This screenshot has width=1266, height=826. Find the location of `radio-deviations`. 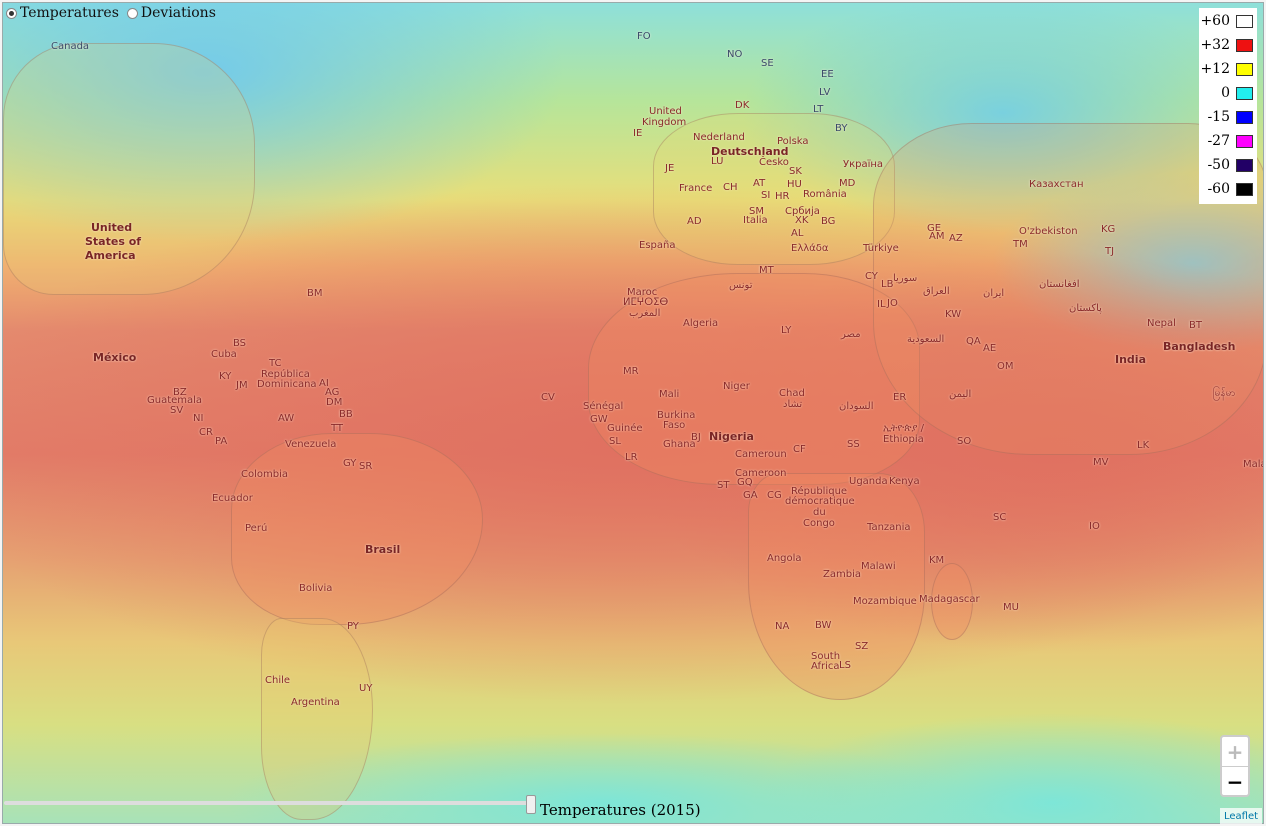

radio-deviations is located at coordinates (132, 13).